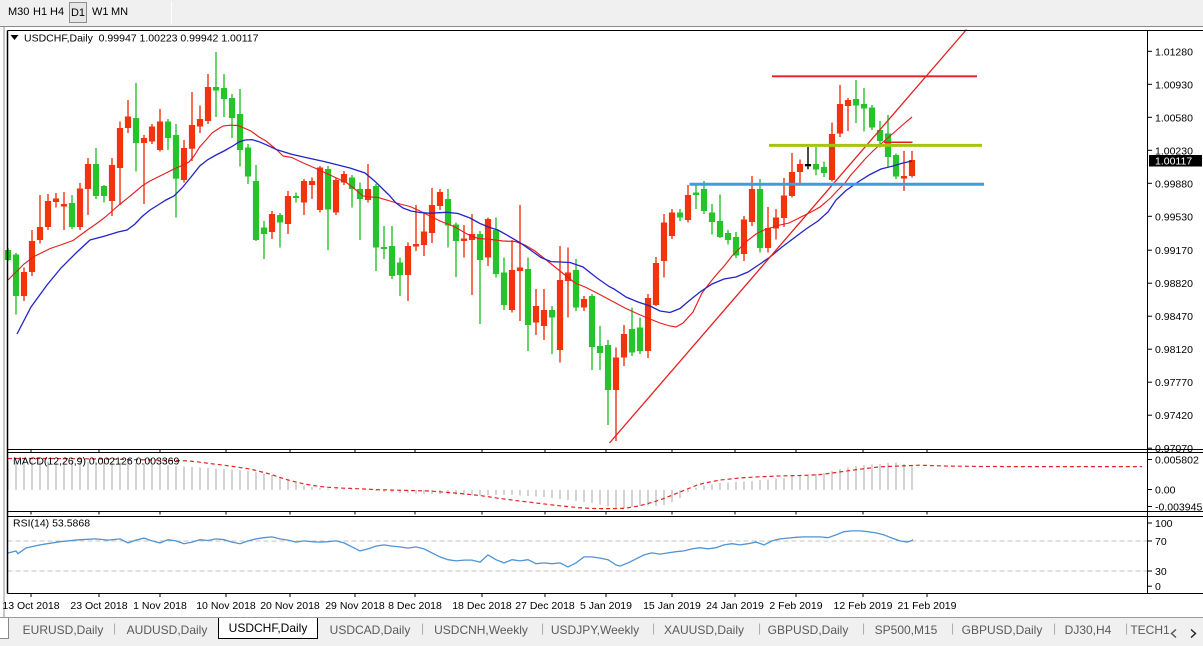 This screenshot has width=1203, height=646. I want to click on svg-text: 0.99530, so click(1174, 217).